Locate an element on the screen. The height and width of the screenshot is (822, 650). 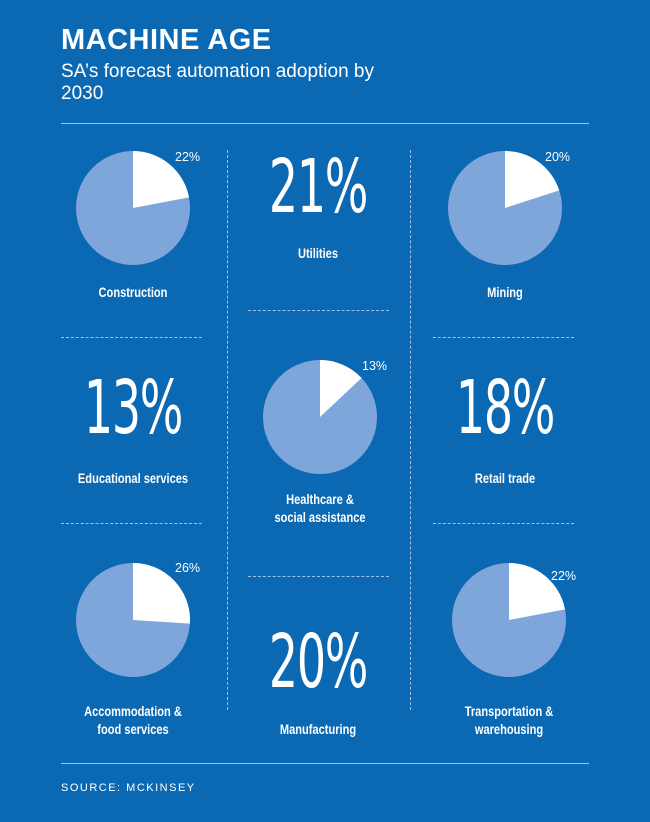
sector-label-mining: Mining is located at coordinates (505, 292).